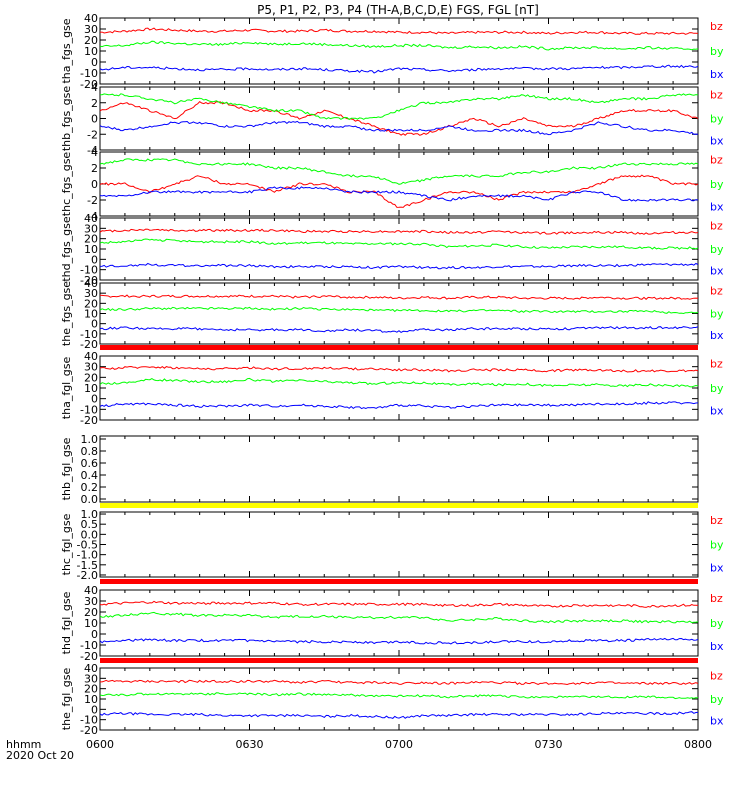  I want to click on panel-thc_fgs_gse: -4 -2 0 2 4 thc_fgs_gse bz by bx, so click(392, 184).